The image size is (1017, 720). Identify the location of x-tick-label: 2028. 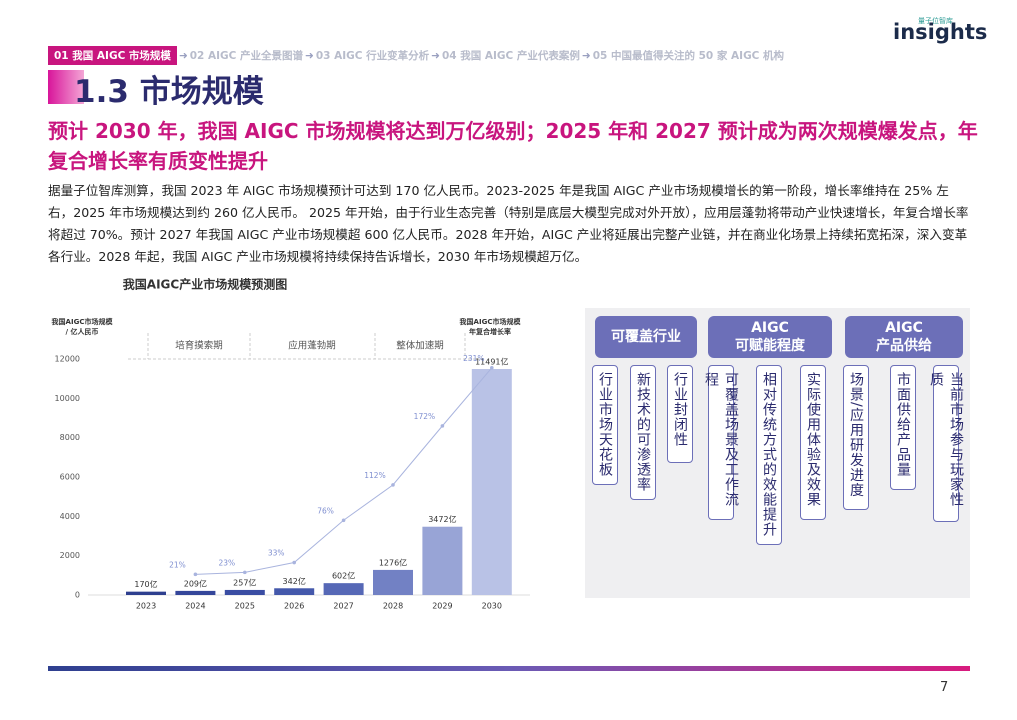
(393, 606).